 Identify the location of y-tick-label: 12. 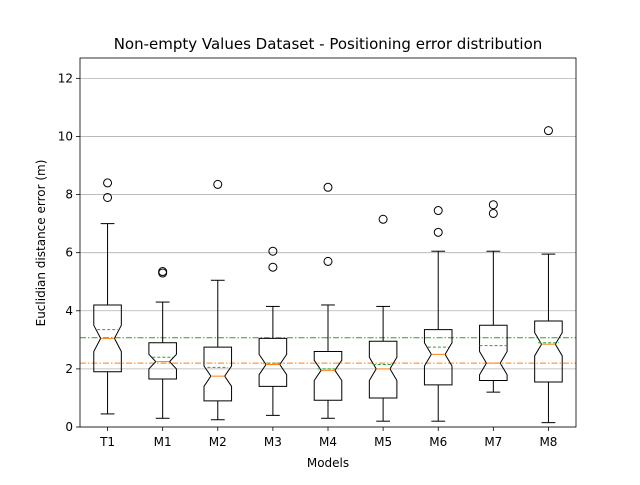
(65, 78).